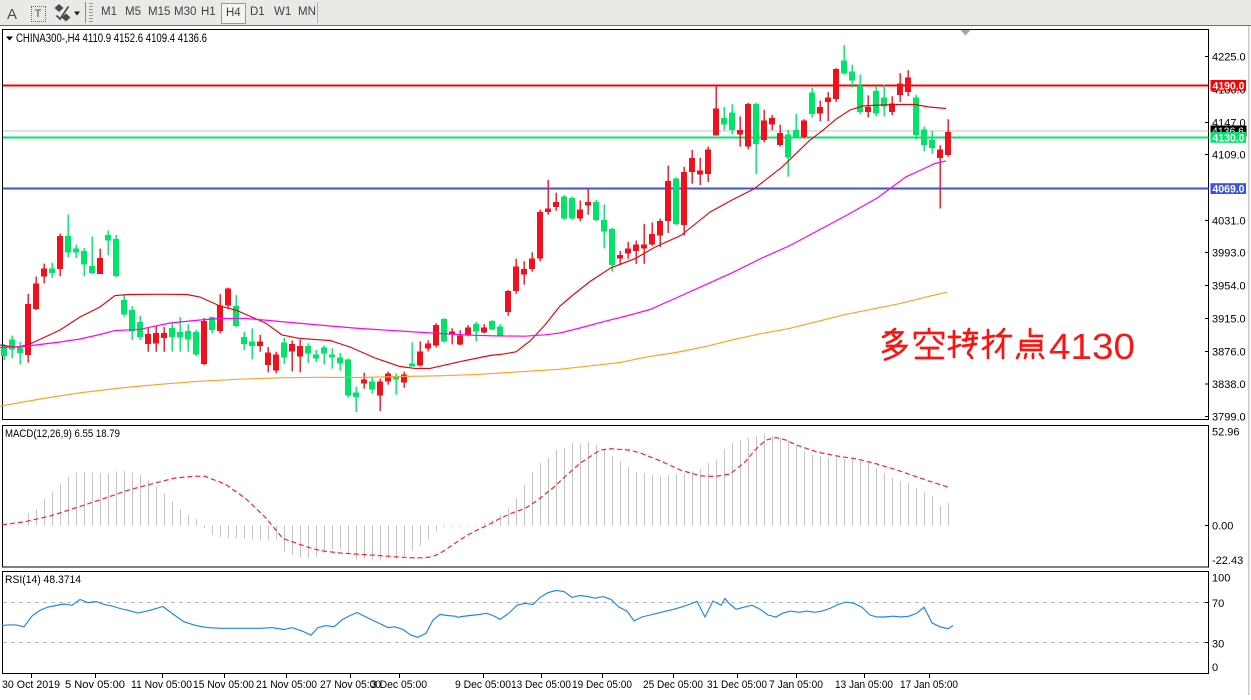 This screenshot has width=1251, height=700. What do you see at coordinates (1226, 433) in the screenshot?
I see `svg-text: 52.96` at bounding box center [1226, 433].